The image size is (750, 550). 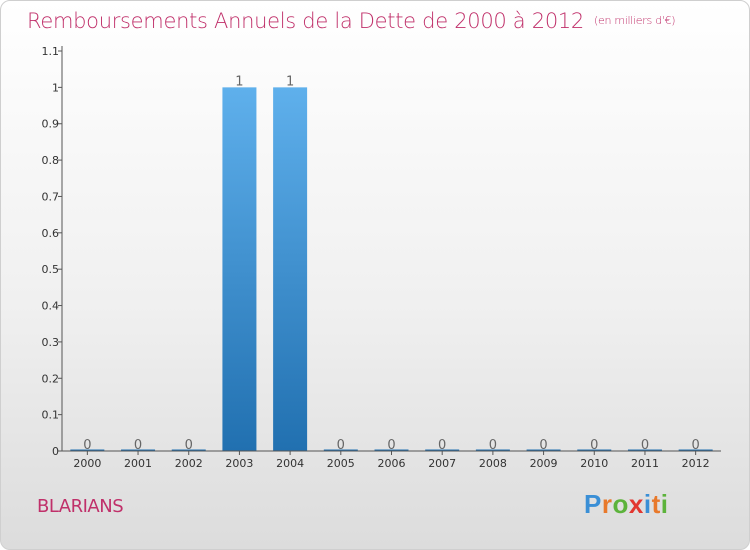 I want to click on y-tick-label: 0.1, so click(x=51, y=415).